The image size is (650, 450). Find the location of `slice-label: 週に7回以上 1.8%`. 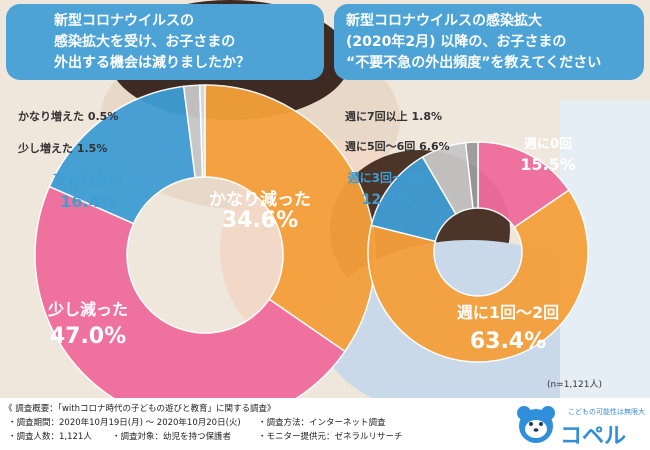

slice-label: 週に7回以上 1.8% is located at coordinates (393, 116).